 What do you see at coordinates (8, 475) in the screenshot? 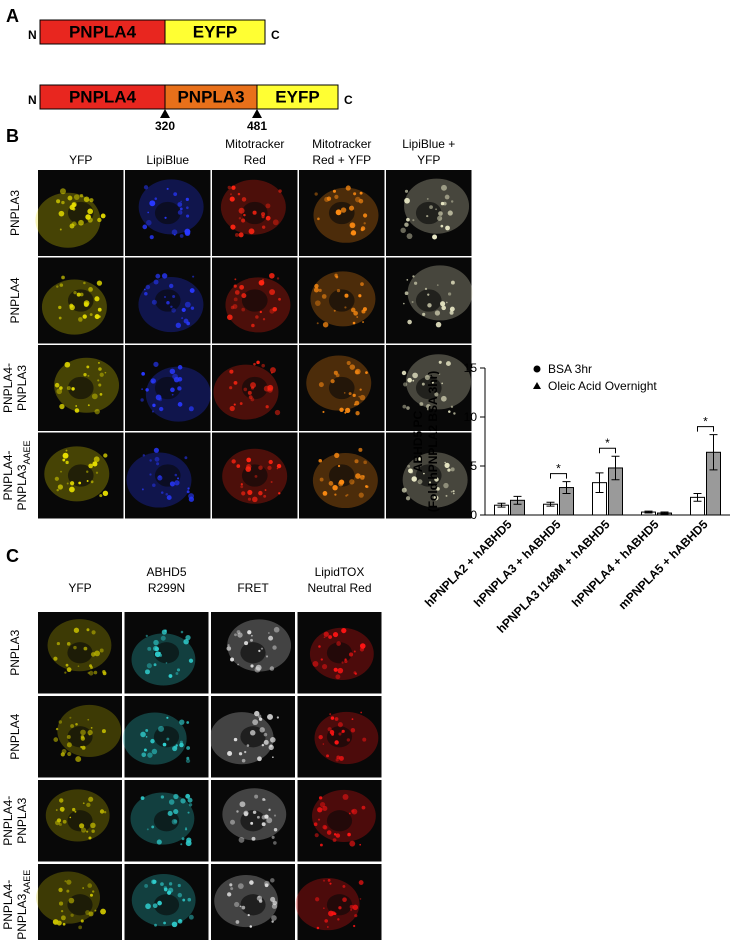
I see `row-label: PNPLA4-` at bounding box center [8, 475].